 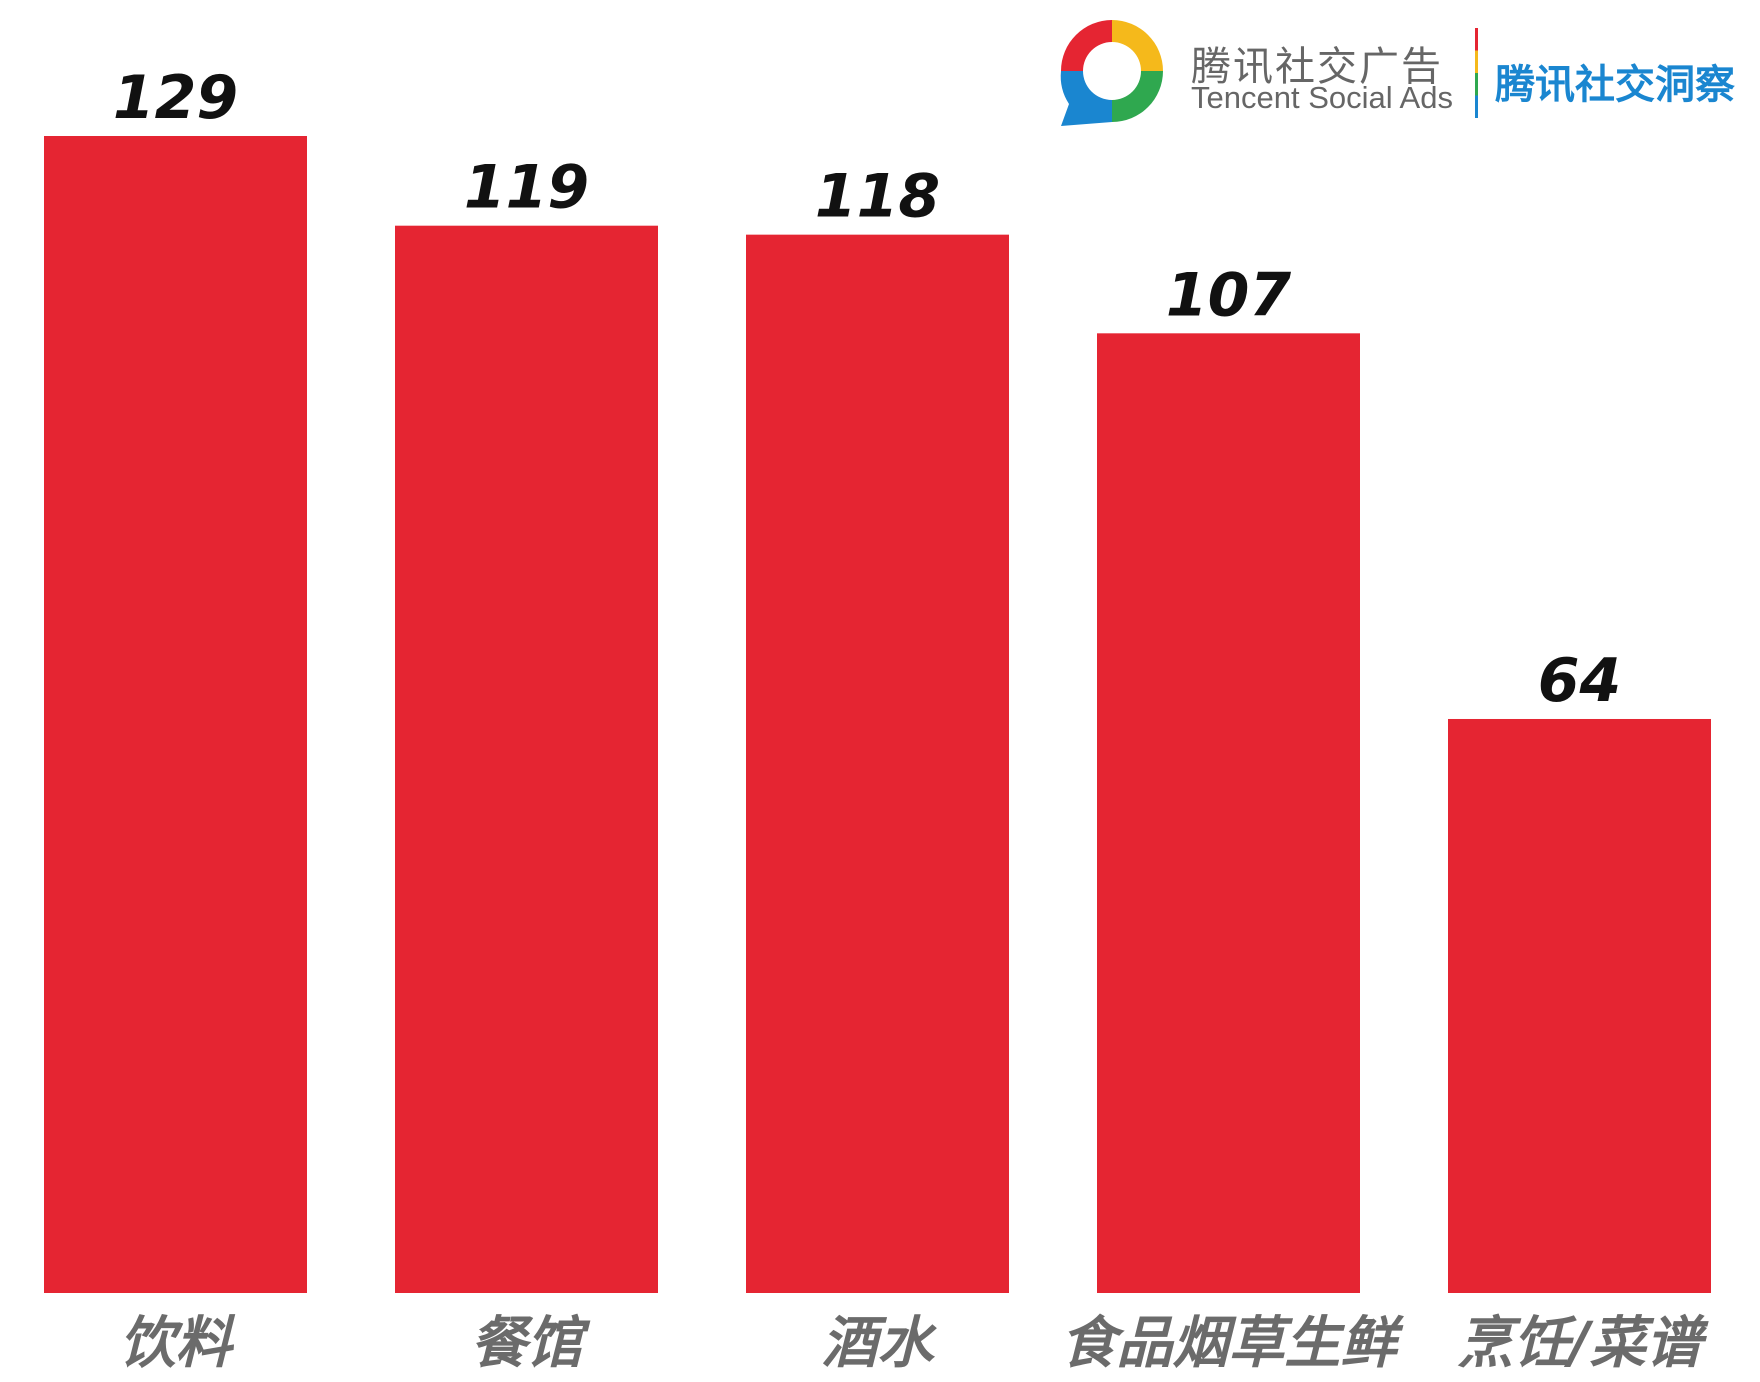 I want to click on category-label: 饮料, so click(x=178, y=1343).